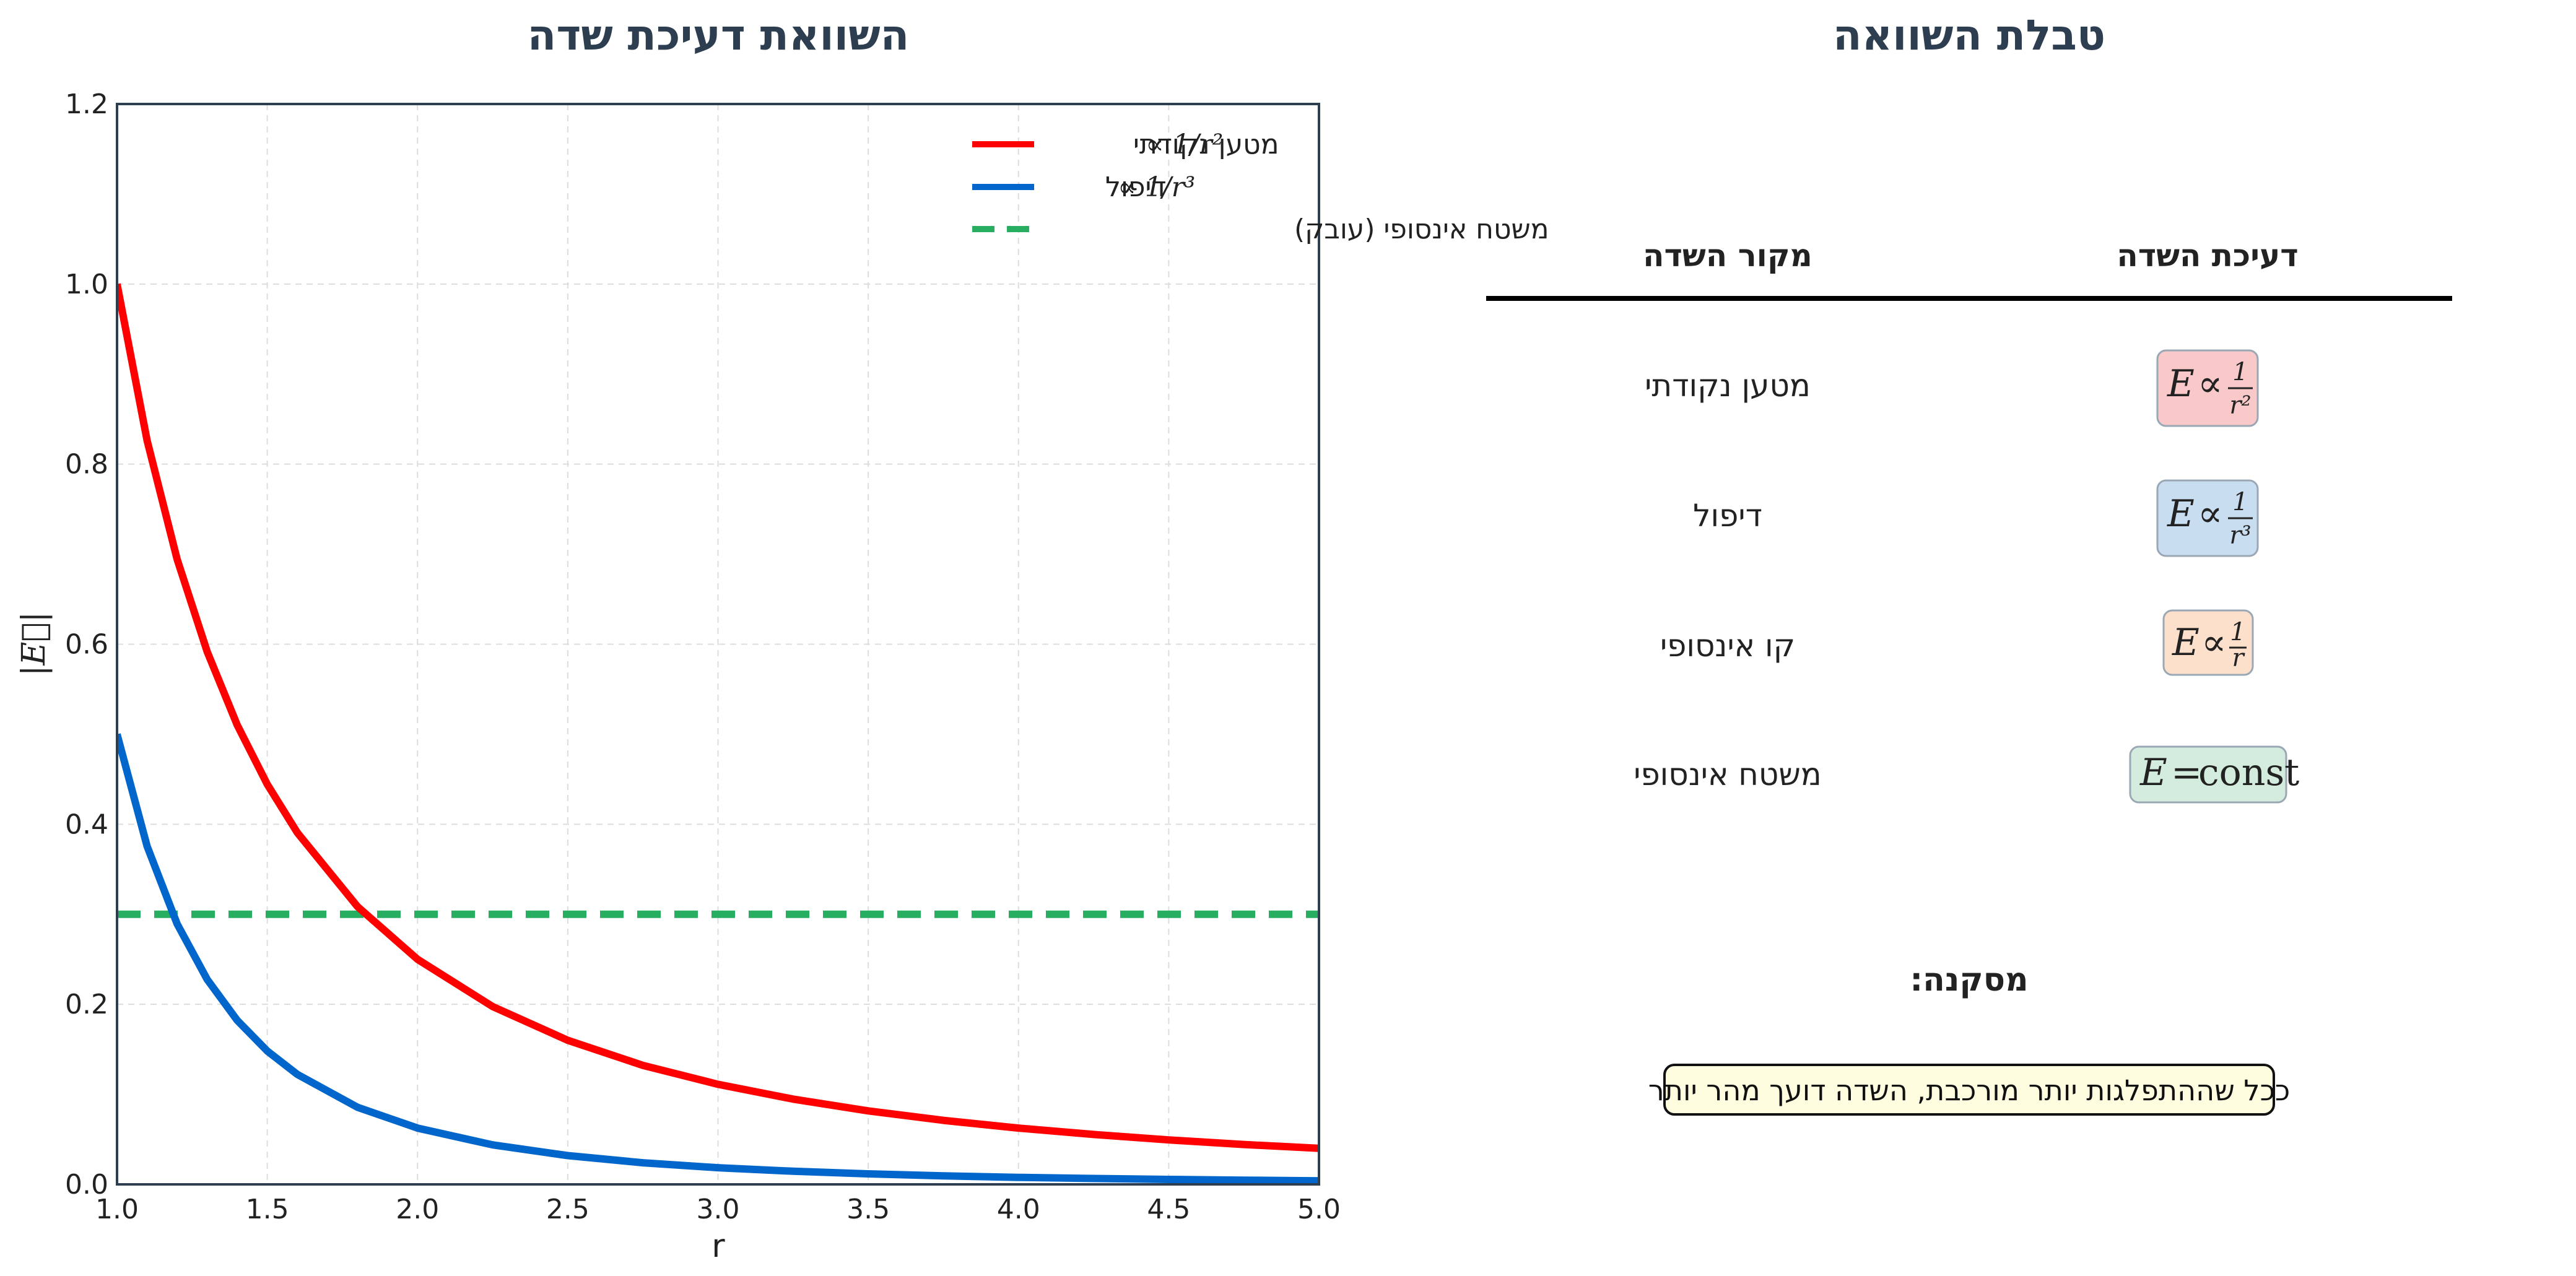 The height and width of the screenshot is (1276, 2576). What do you see at coordinates (86, 825) in the screenshot?
I see `y-tick-label: 0.4` at bounding box center [86, 825].